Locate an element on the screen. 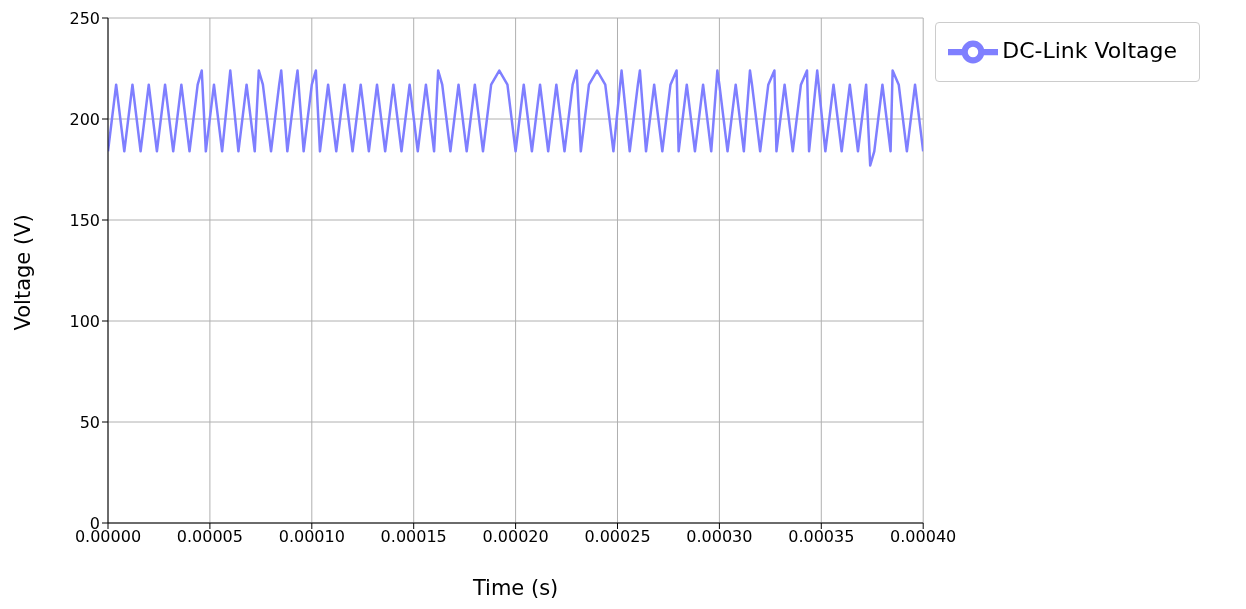 The image size is (1246, 609). x-tick-label: 0.00015 is located at coordinates (413, 537).